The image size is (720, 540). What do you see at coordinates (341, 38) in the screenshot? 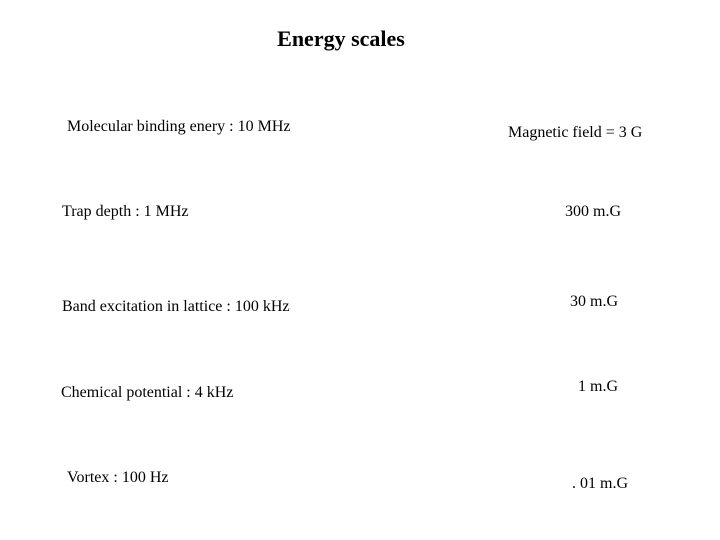
I see `slide-title: Energy scales` at bounding box center [341, 38].